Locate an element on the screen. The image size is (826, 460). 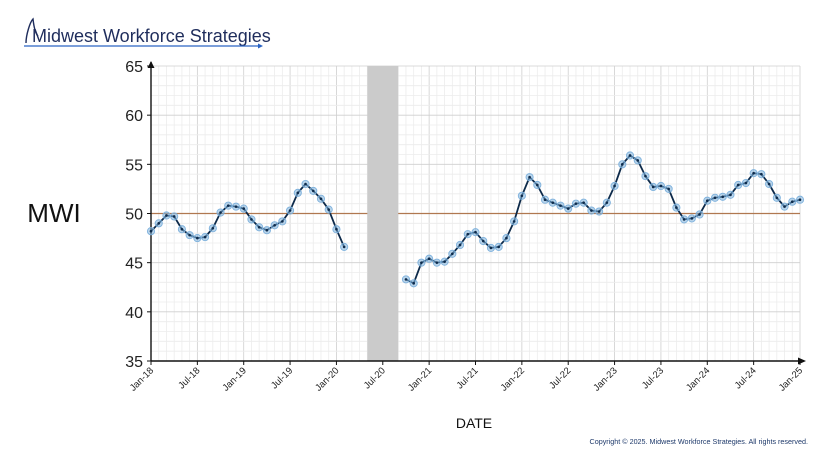
x-tick-label: Jan-23 is located at coordinates (605, 379).